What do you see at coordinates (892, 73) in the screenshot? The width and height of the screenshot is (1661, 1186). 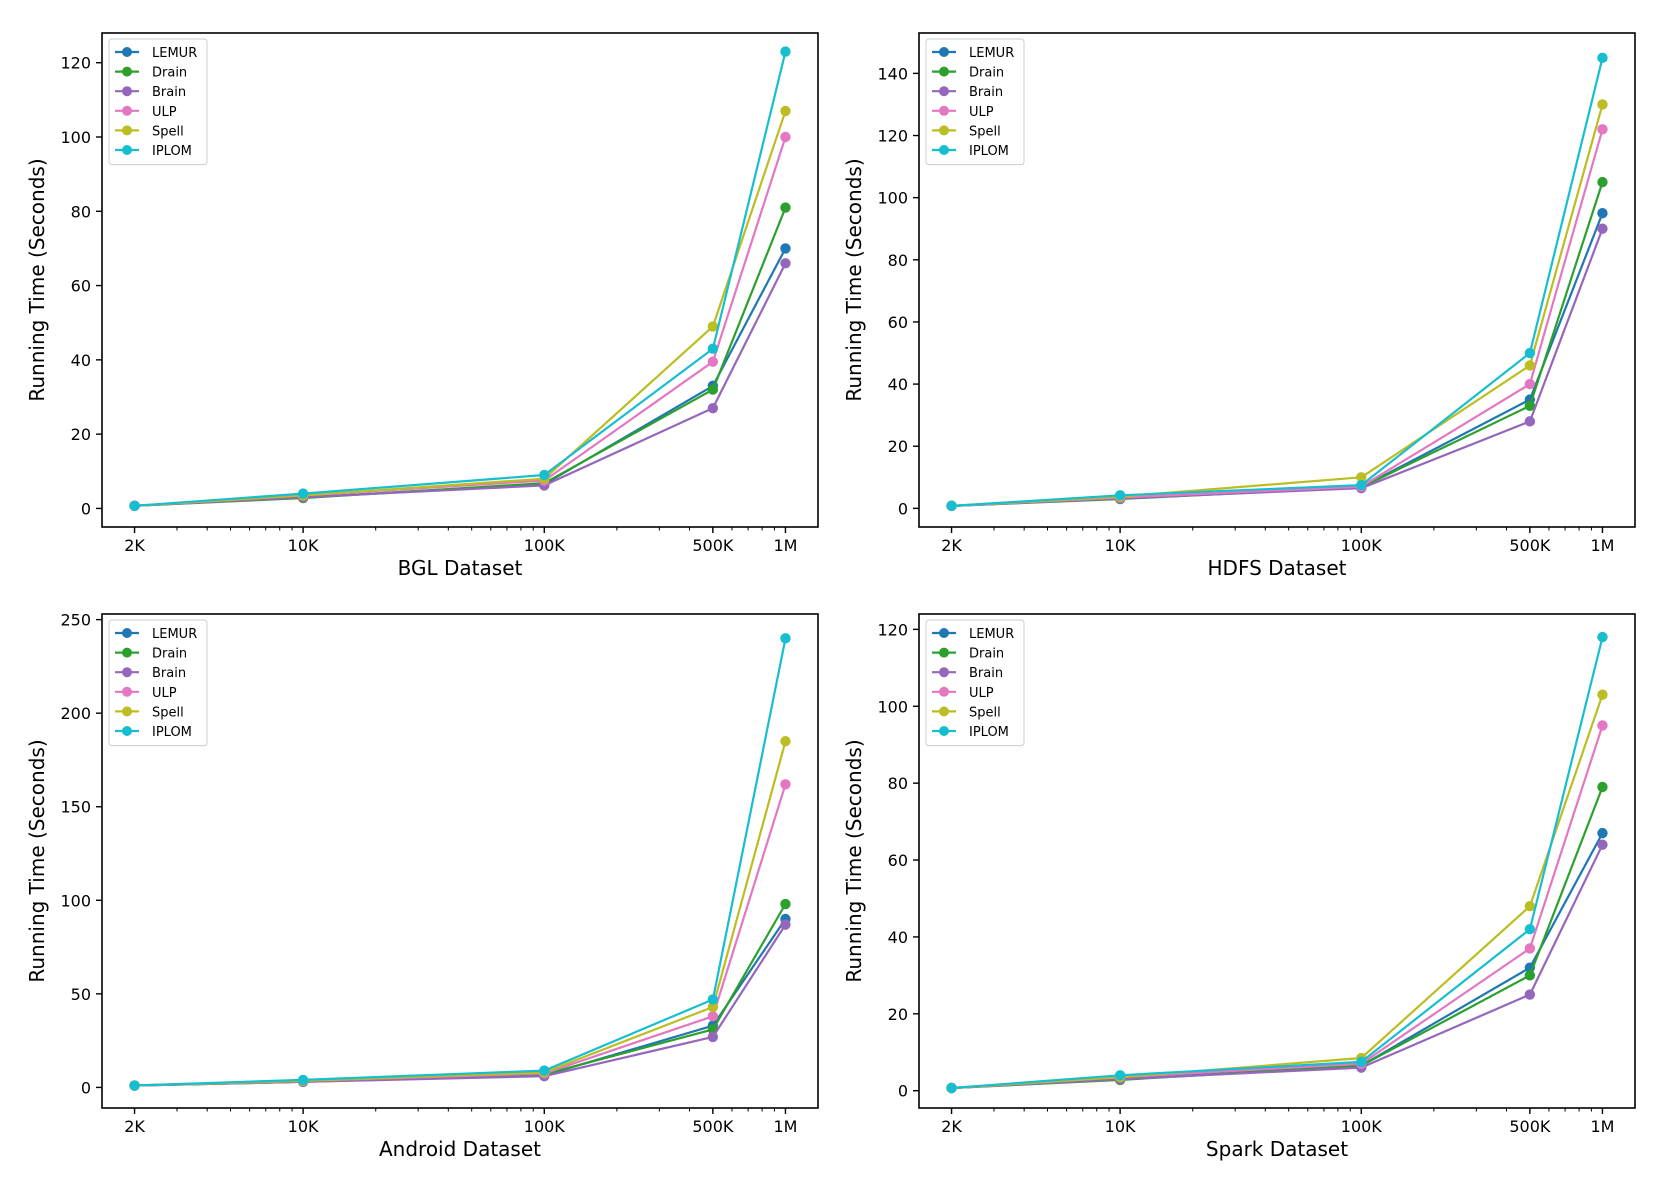 I see `y-tick-label: 140` at bounding box center [892, 73].